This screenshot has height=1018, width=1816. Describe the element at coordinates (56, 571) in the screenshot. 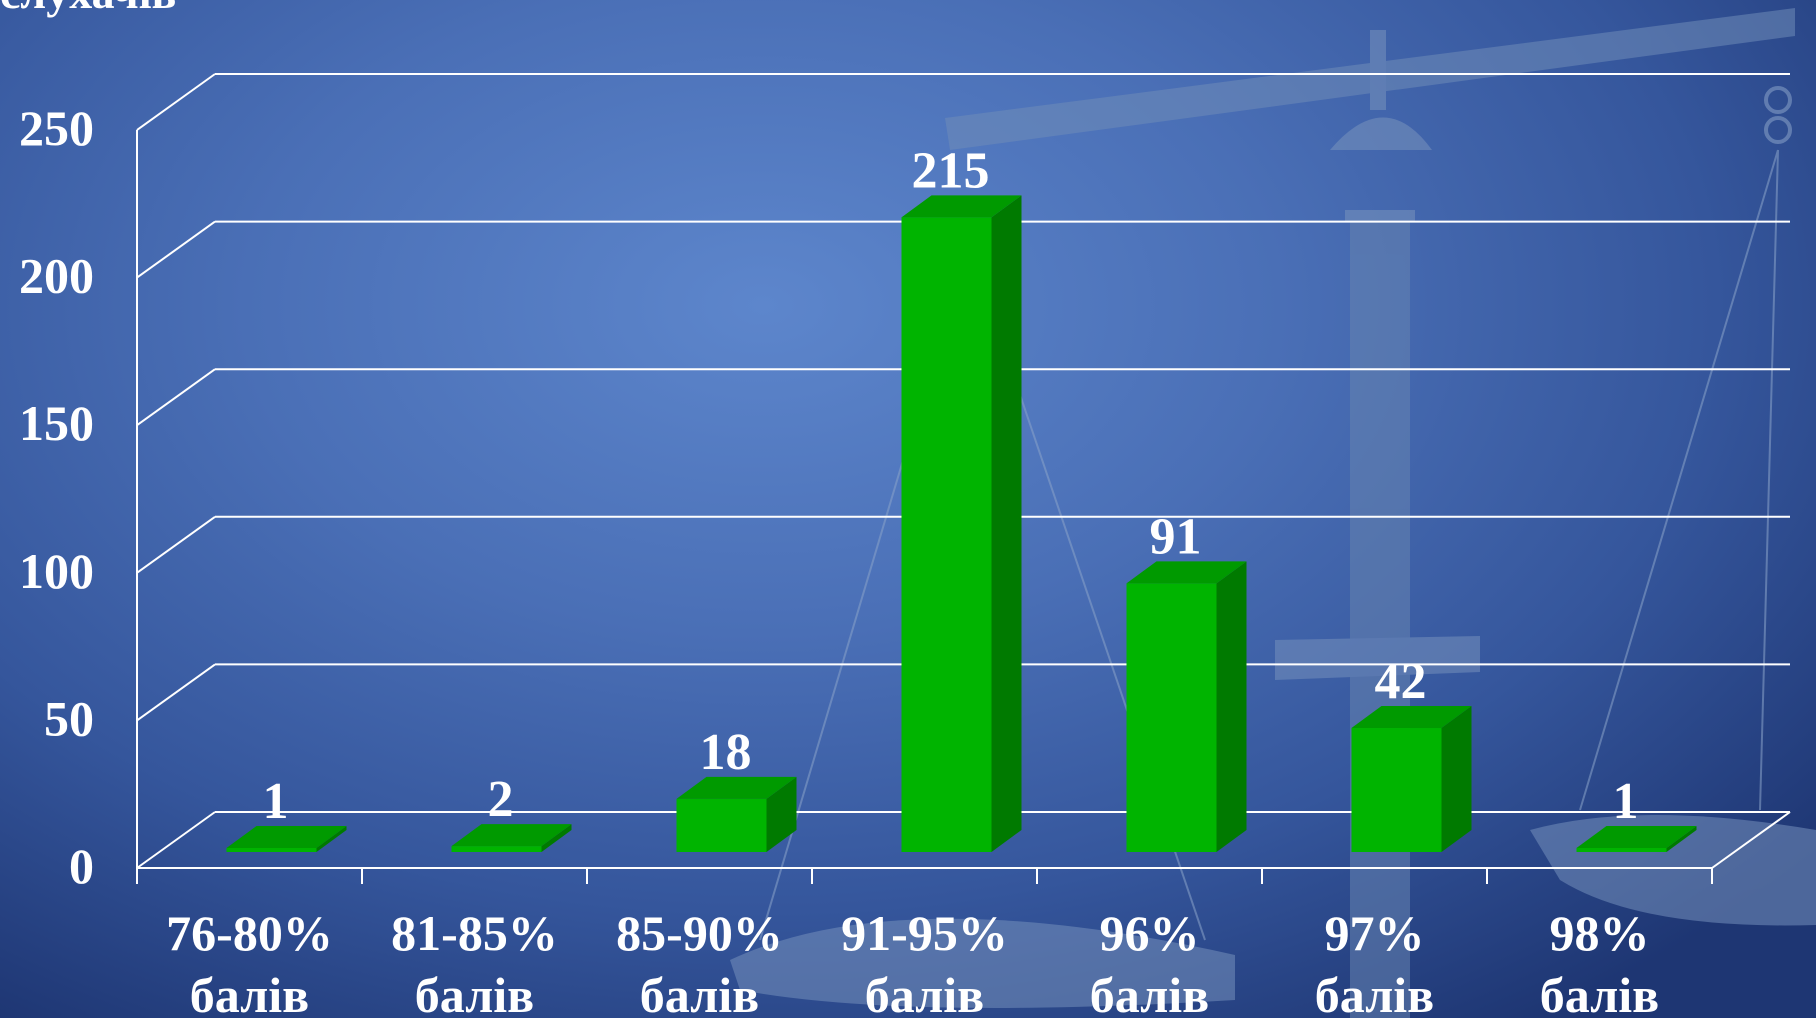

I see `y-tick-label: 100` at that location.